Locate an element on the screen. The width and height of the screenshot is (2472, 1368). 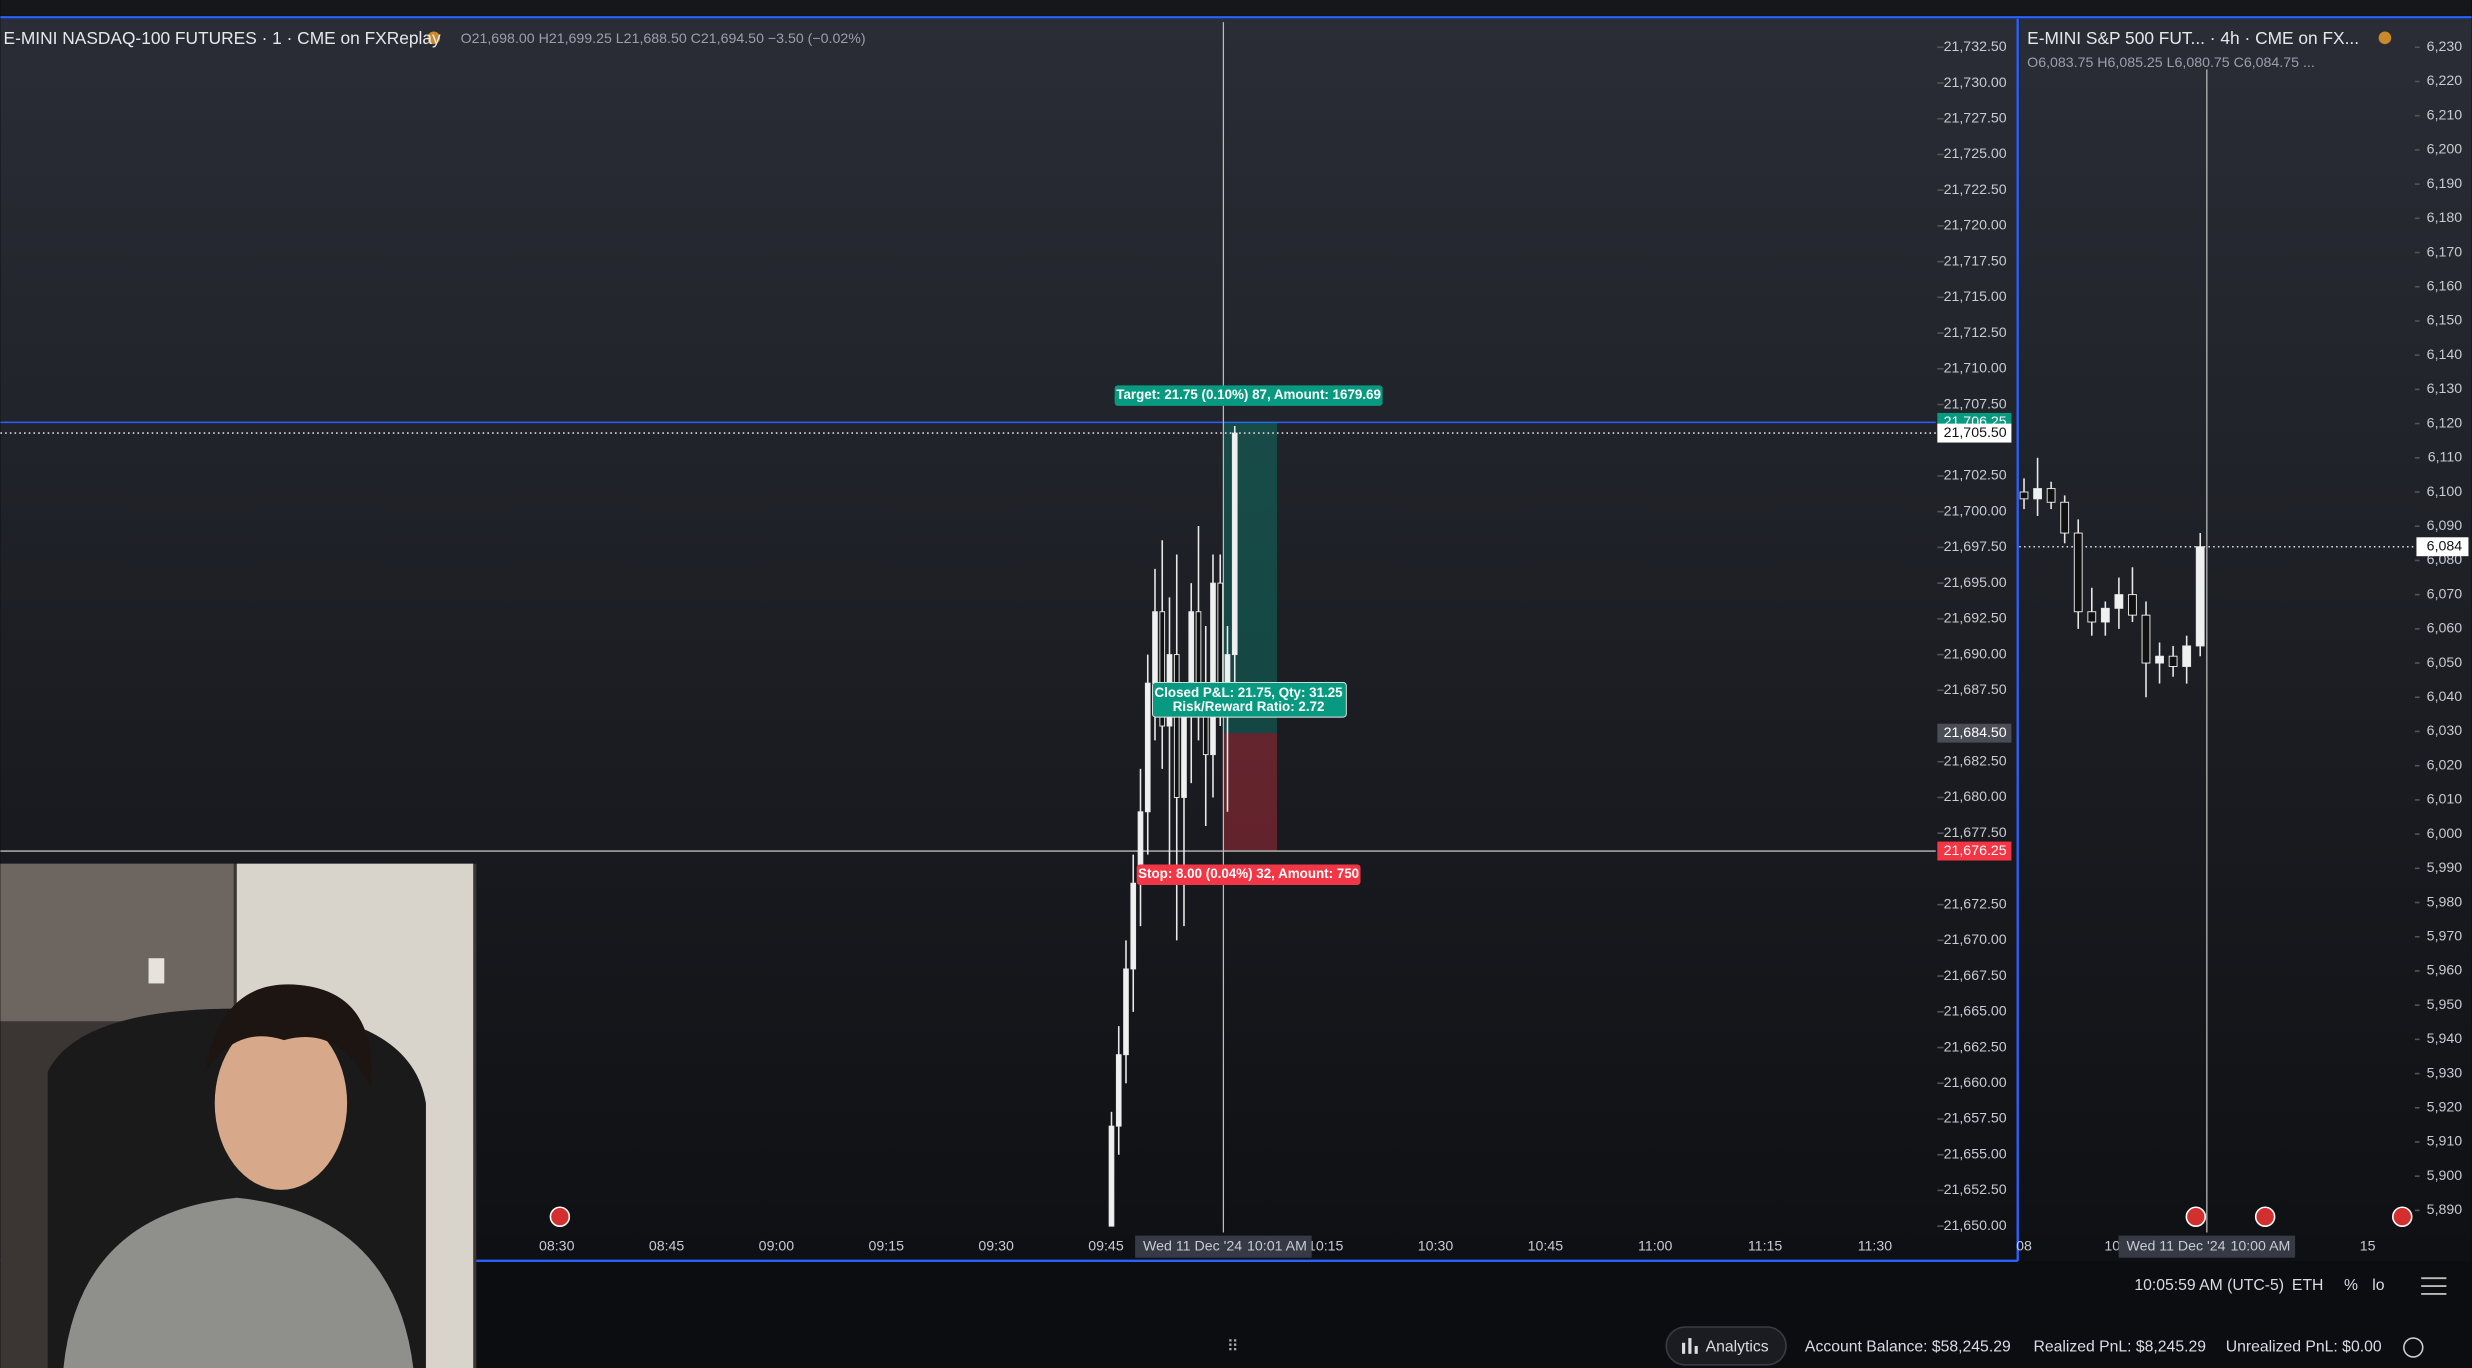
switch is located at coordinates (156, 971).